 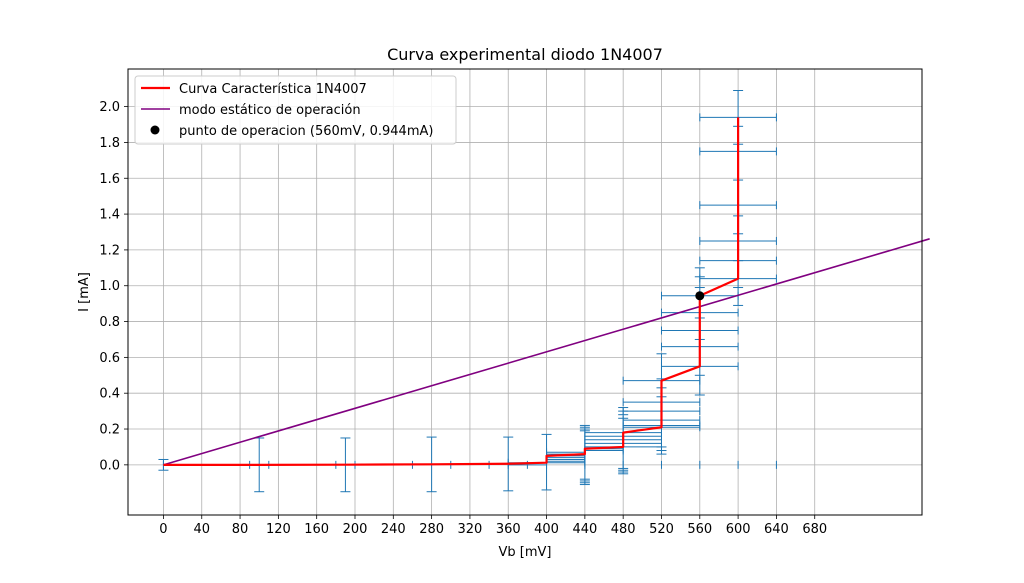 I want to click on x-tick-label: 80, so click(x=240, y=529).